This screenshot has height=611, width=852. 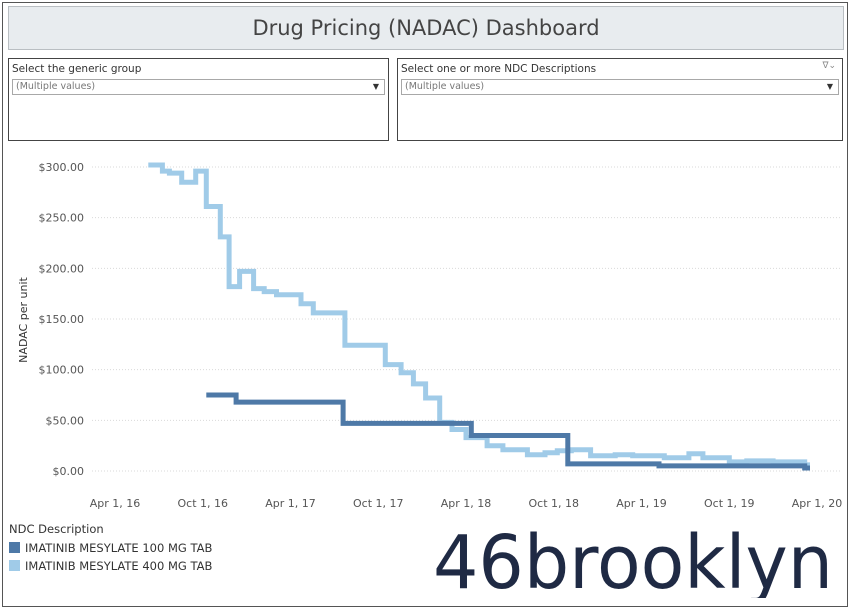 I want to click on legend-label-400mg: IMATINIB MESYLATE 400 MG TAB, so click(x=119, y=566).